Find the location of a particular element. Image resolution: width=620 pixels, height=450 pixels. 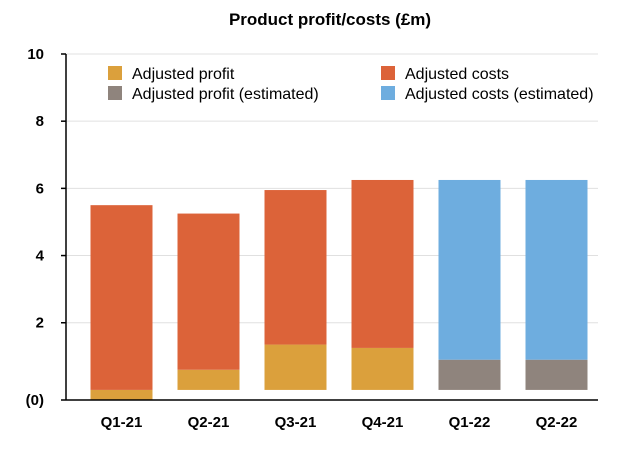

x-tick-labels: Q1-21 Q2-21 Q3-21 Q4-21 Q1-22 Q2-22 is located at coordinates (339, 422).